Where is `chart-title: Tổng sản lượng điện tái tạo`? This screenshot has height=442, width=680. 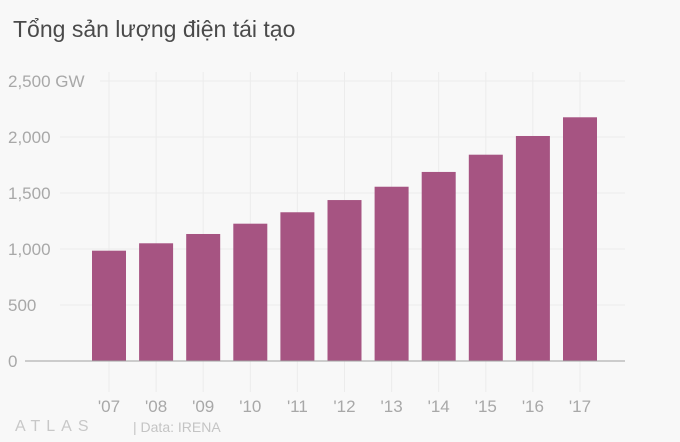
chart-title: Tổng sản lượng điện tái tạo is located at coordinates (154, 29).